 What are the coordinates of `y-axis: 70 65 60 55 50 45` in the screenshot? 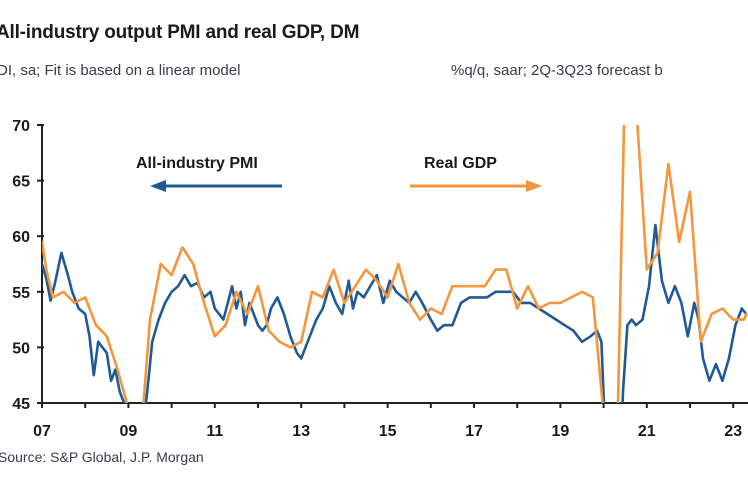 It's located at (28, 265).